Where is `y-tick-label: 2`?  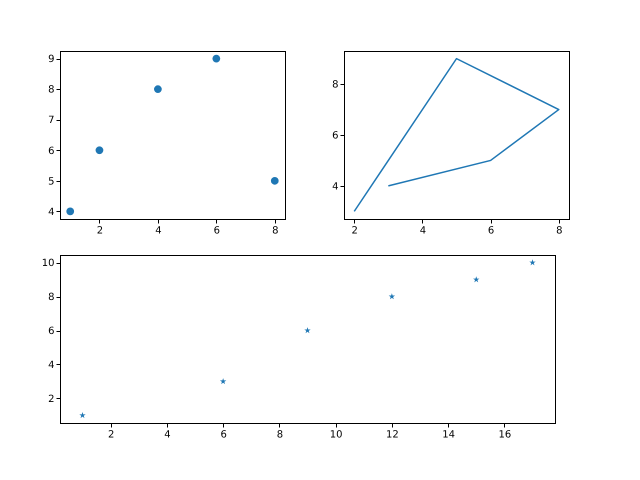
y-tick-label: 2 is located at coordinates (51, 399).